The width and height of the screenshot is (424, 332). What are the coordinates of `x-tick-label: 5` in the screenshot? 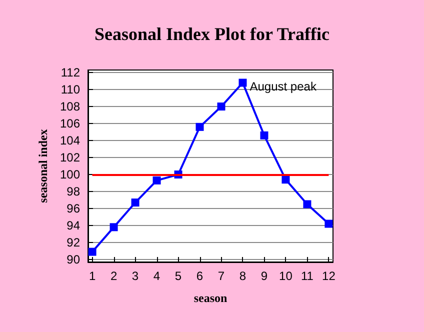 It's located at (178, 276).